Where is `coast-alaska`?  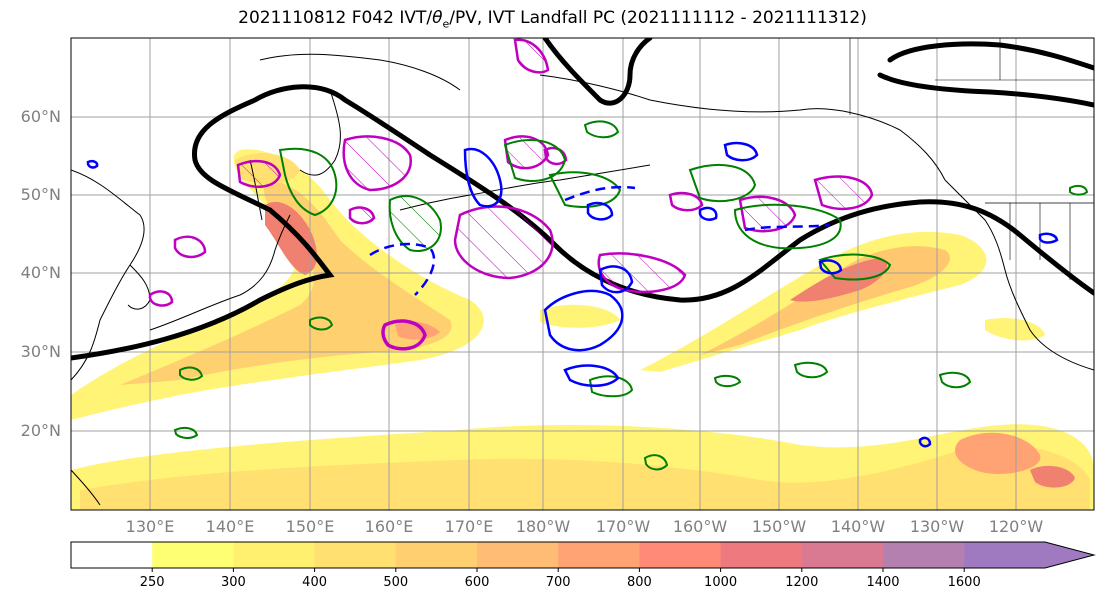
coast-alaska is located at coordinates (742, 127).